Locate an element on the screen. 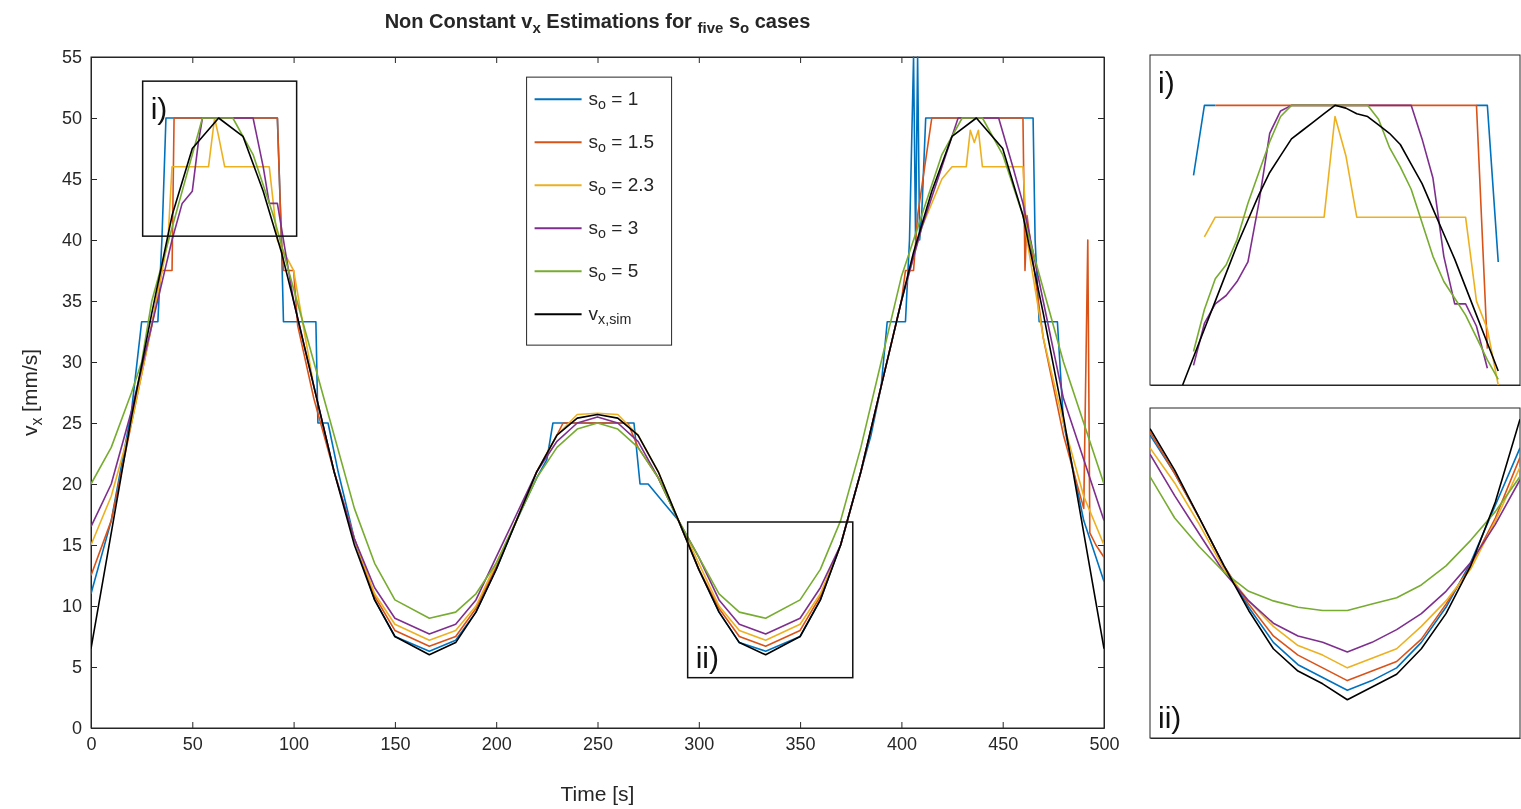 This screenshot has width=1521, height=809. y-tick-label: 5 is located at coordinates (76, 667).